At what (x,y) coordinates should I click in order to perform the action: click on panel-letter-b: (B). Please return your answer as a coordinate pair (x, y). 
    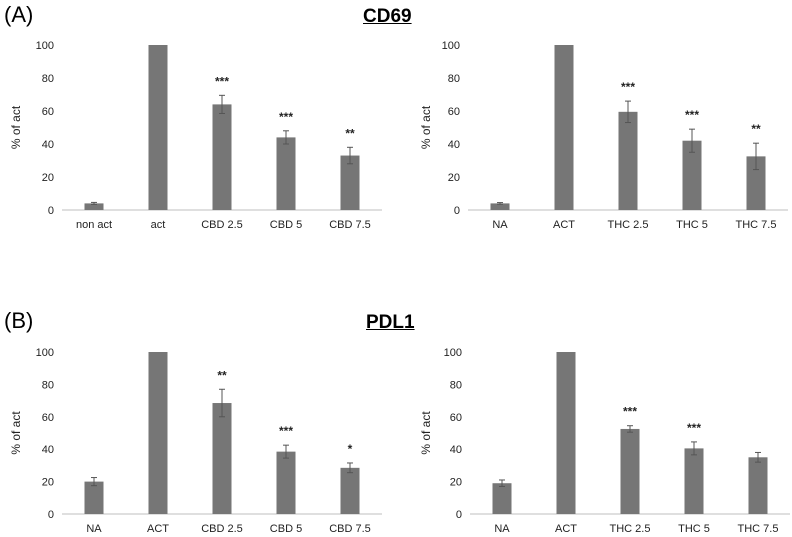
    Looking at the image, I should click on (19, 320).